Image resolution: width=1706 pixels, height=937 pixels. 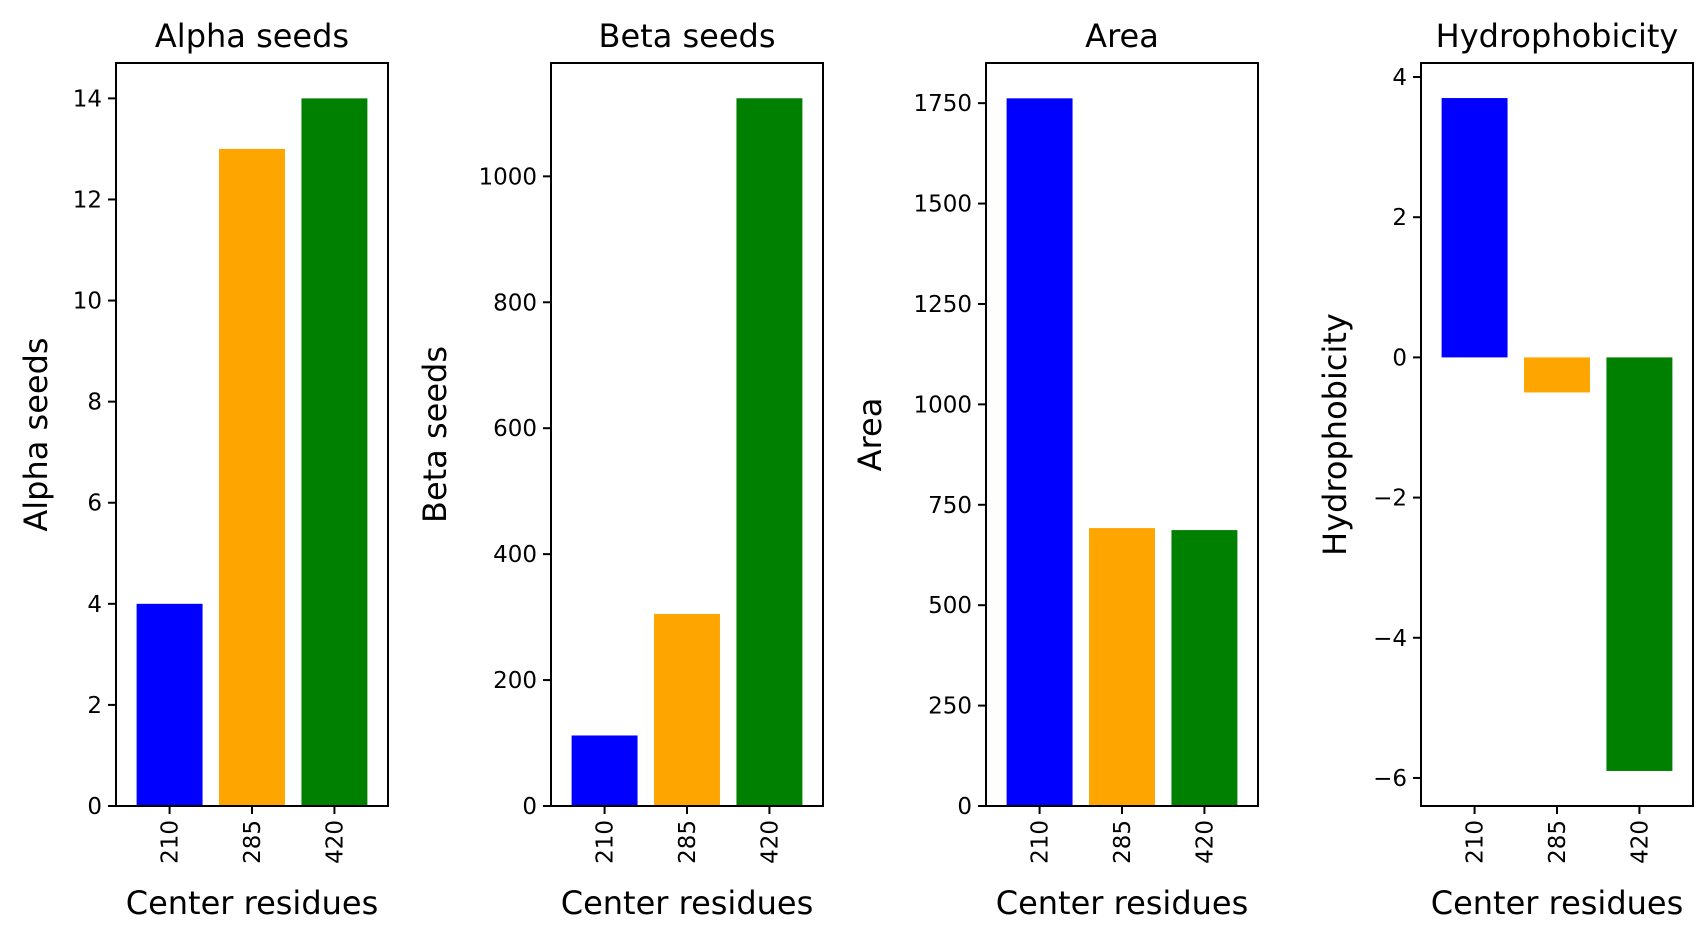 I want to click on chart-1-ytick-label: 0, so click(x=94, y=807).